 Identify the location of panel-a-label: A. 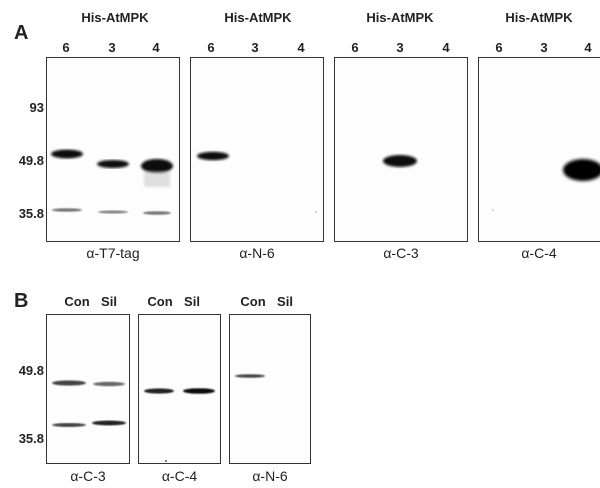
(21, 33).